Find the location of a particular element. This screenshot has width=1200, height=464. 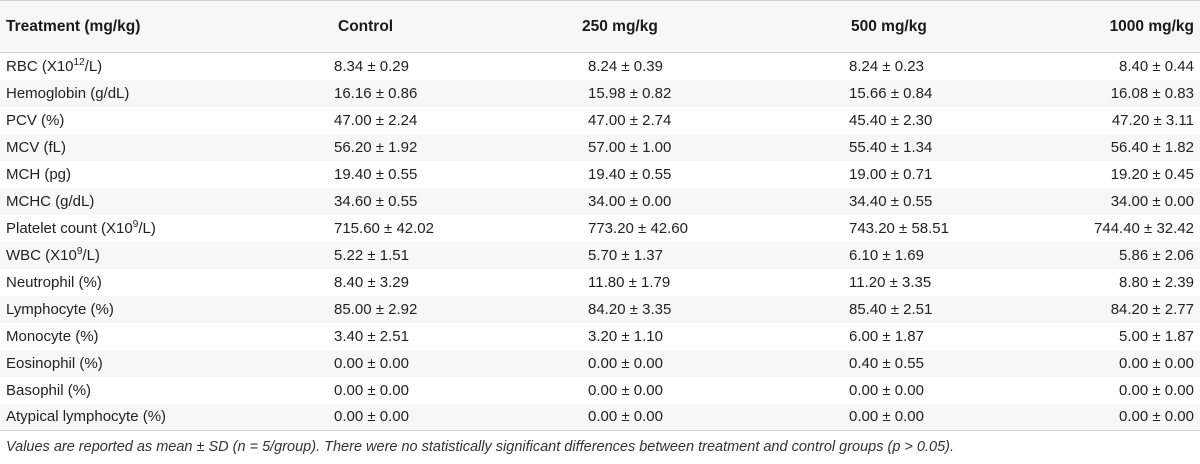

value-250: 8.24 ± 0.39 is located at coordinates (625, 66).